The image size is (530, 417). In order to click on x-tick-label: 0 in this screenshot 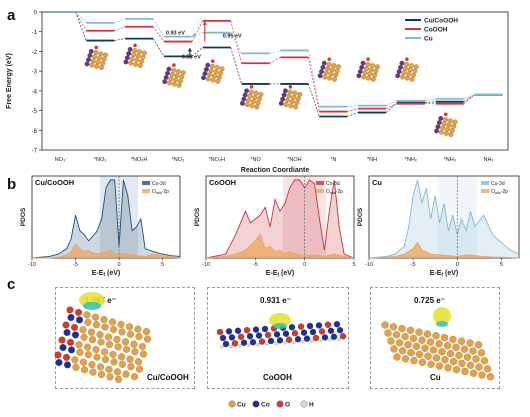, I will do `click(457, 265)`.